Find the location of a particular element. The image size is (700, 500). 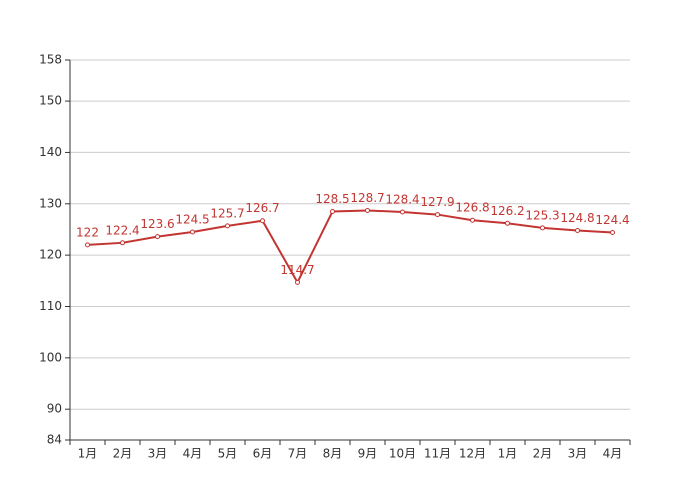

x-tick-label: 10月 is located at coordinates (402, 454).